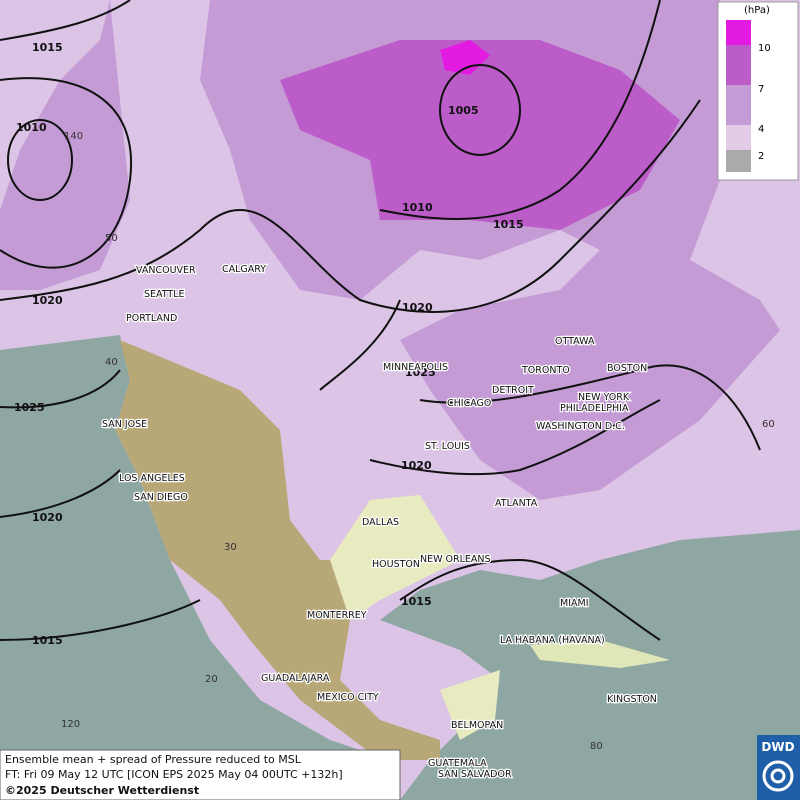  What do you see at coordinates (447, 446) in the screenshot?
I see `city-label: ST. LOUIS` at bounding box center [447, 446].